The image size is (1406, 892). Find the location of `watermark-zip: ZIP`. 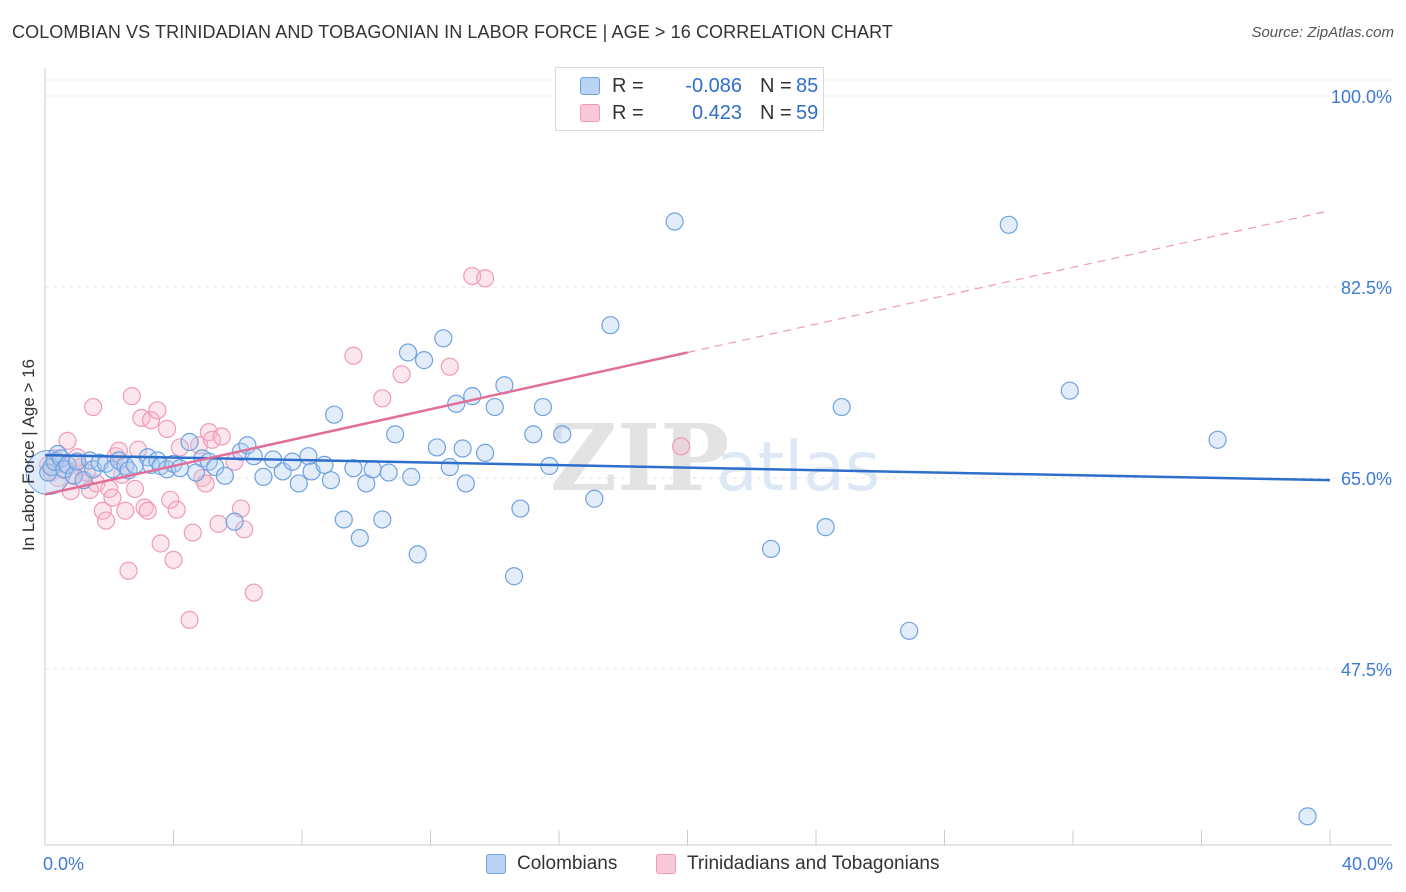

watermark-zip: ZIP is located at coordinates (639, 458).